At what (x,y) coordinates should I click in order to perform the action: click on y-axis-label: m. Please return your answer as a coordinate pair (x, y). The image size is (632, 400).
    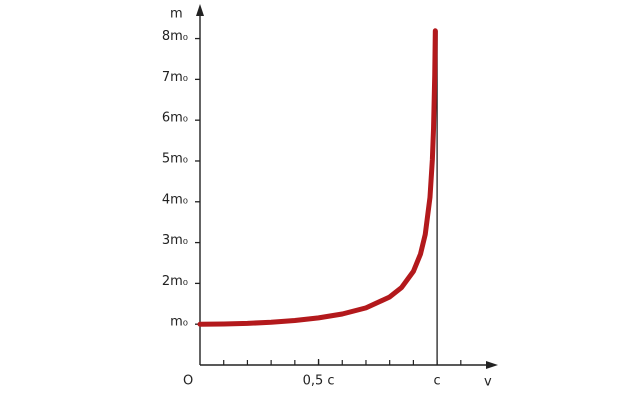
    Looking at the image, I should click on (176, 14).